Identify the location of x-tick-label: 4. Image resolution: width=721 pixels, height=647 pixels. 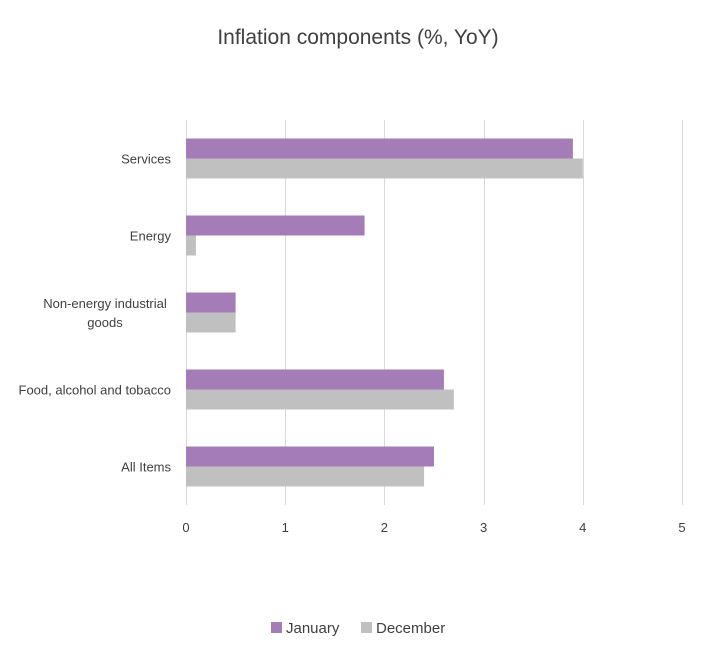
(582, 527).